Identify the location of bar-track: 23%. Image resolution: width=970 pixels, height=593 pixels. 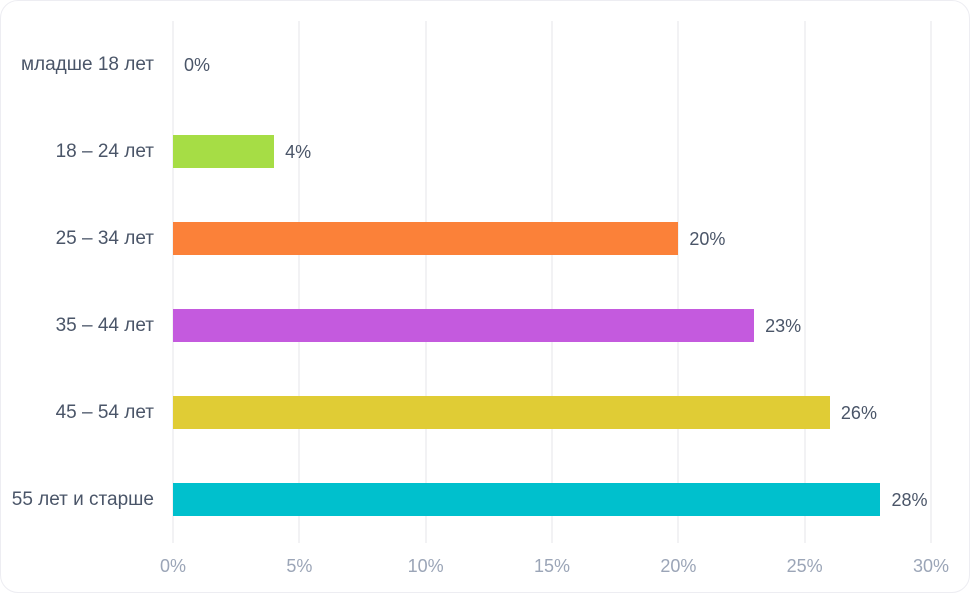
(552, 325).